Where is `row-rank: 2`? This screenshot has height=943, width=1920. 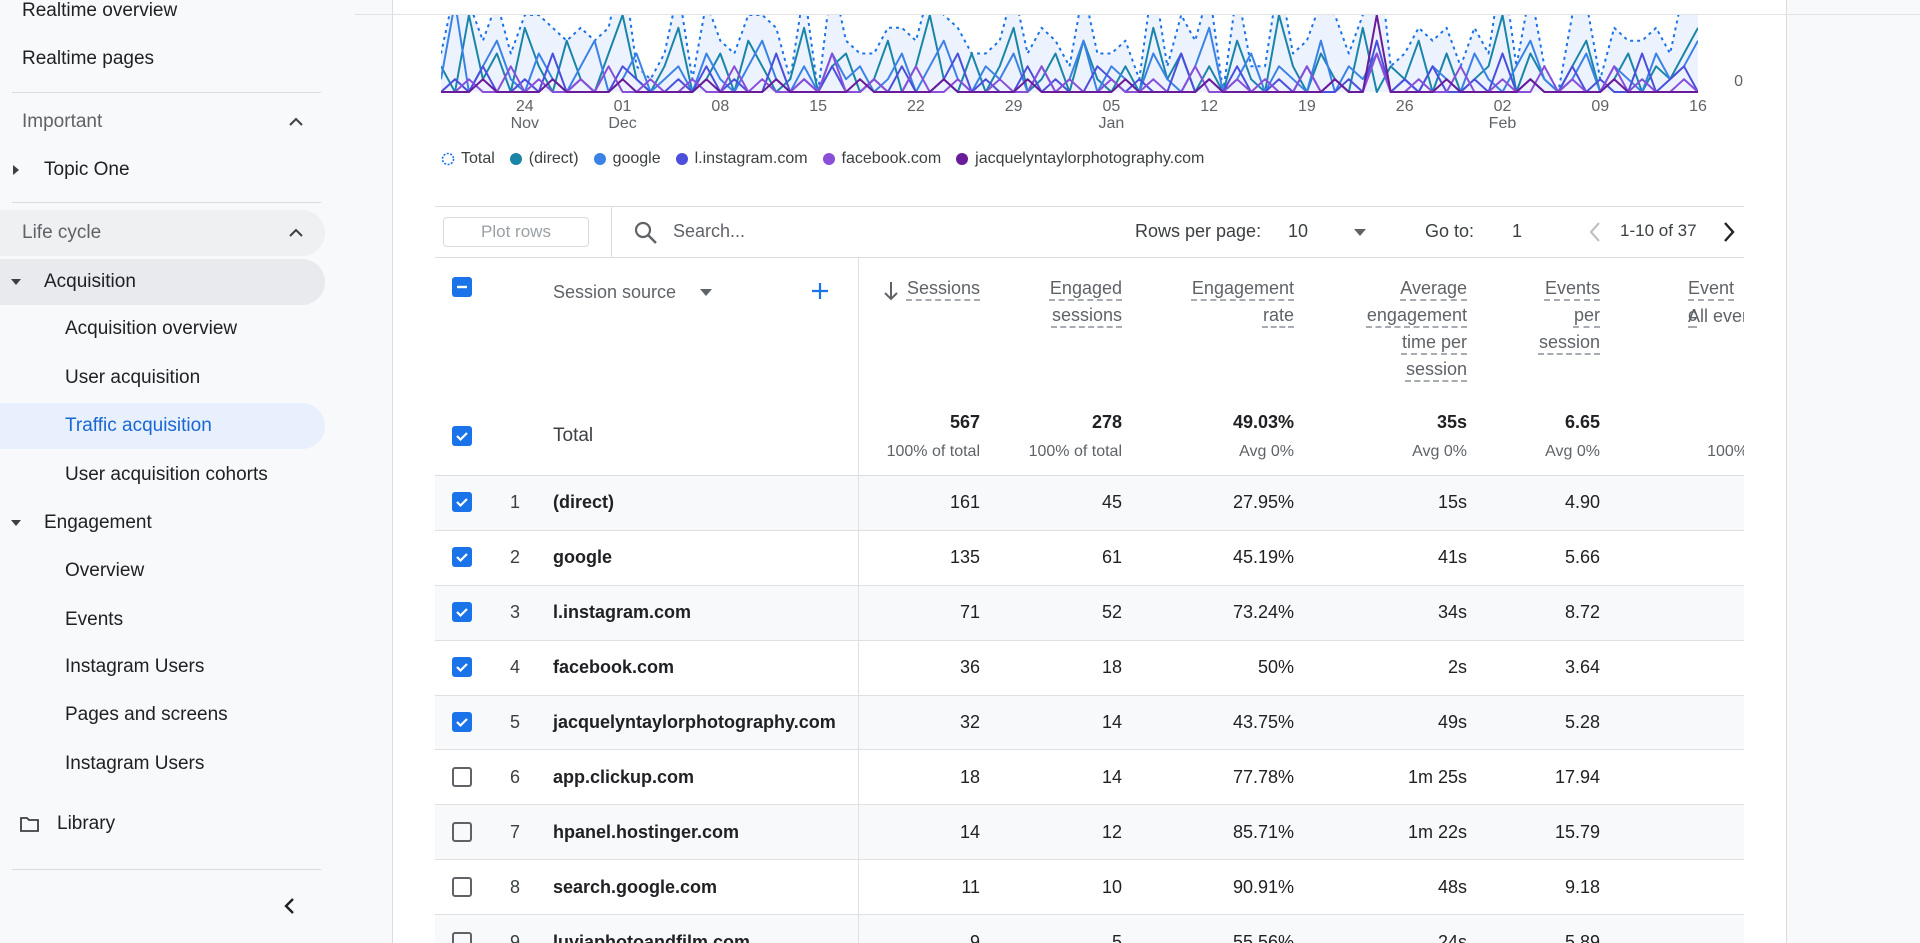 row-rank: 2 is located at coordinates (514, 557).